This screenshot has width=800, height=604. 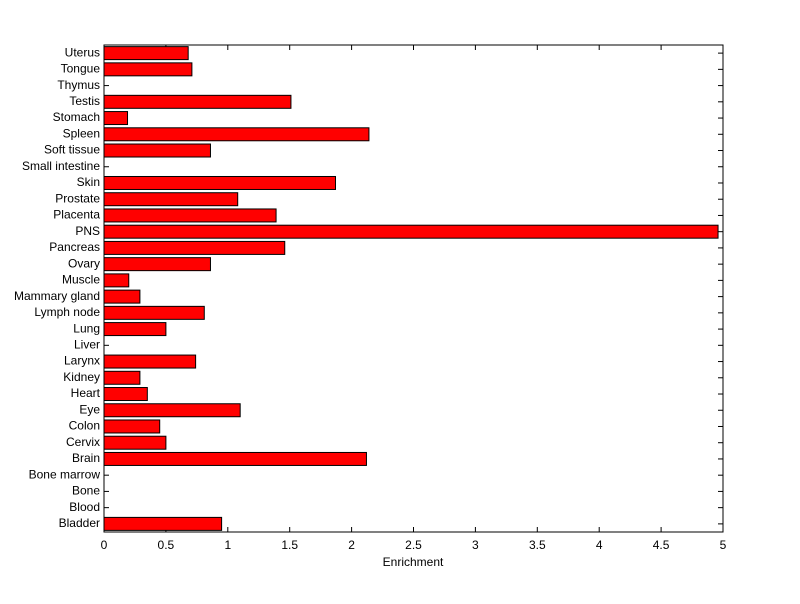 I want to click on x-tick-label: 5, so click(x=723, y=545).